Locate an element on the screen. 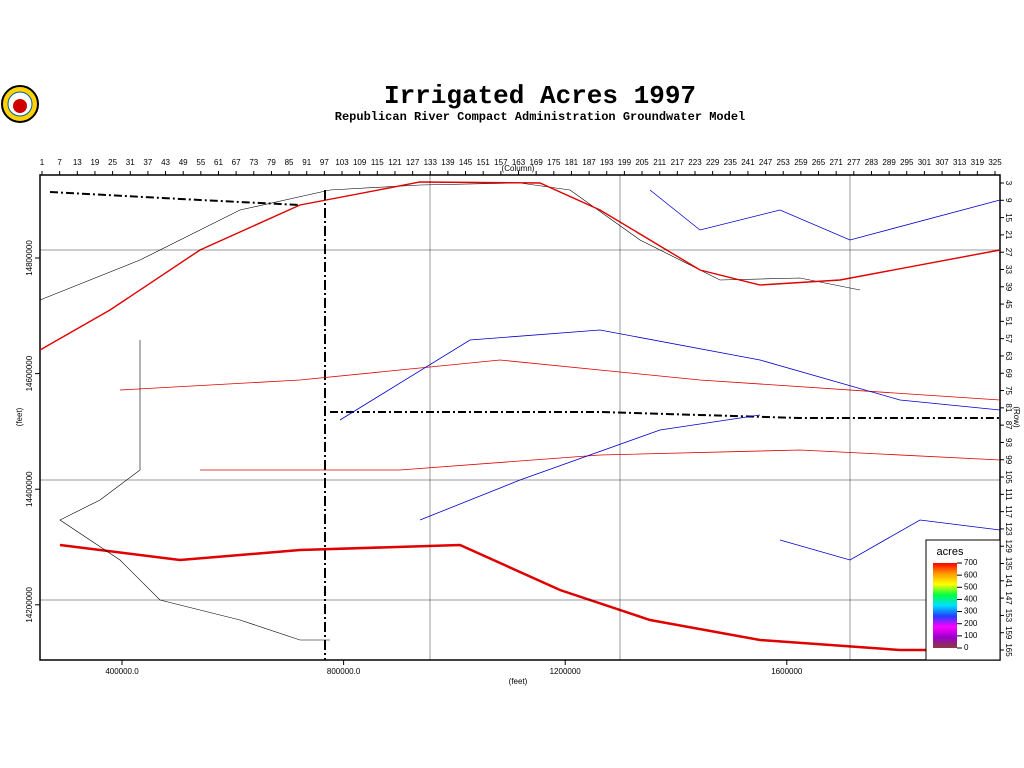  x-tick-label: 400000.0 is located at coordinates (122, 671).